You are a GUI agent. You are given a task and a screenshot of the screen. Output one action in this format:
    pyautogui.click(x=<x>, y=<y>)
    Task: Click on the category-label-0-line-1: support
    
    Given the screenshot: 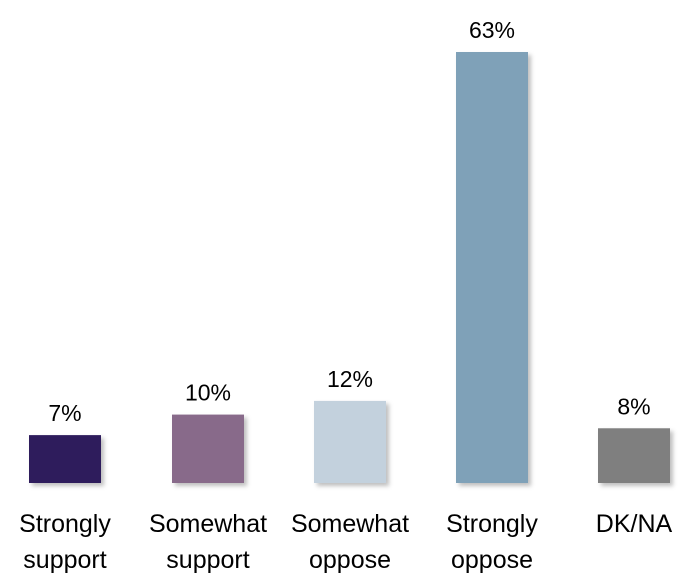 What is the action you would take?
    pyautogui.click(x=64, y=560)
    